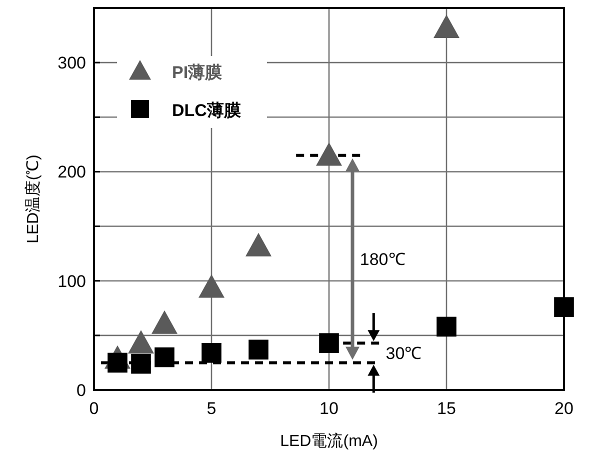 The width and height of the screenshot is (590, 454). What do you see at coordinates (564, 408) in the screenshot?
I see `x-tick-label: 20` at bounding box center [564, 408].